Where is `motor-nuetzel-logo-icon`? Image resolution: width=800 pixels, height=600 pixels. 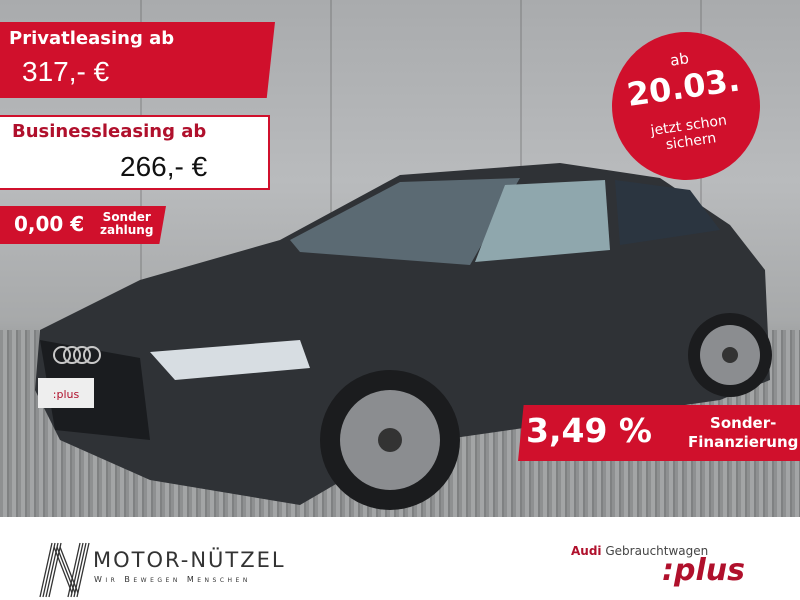 motor-nuetzel-logo-icon is located at coordinates (64, 570).